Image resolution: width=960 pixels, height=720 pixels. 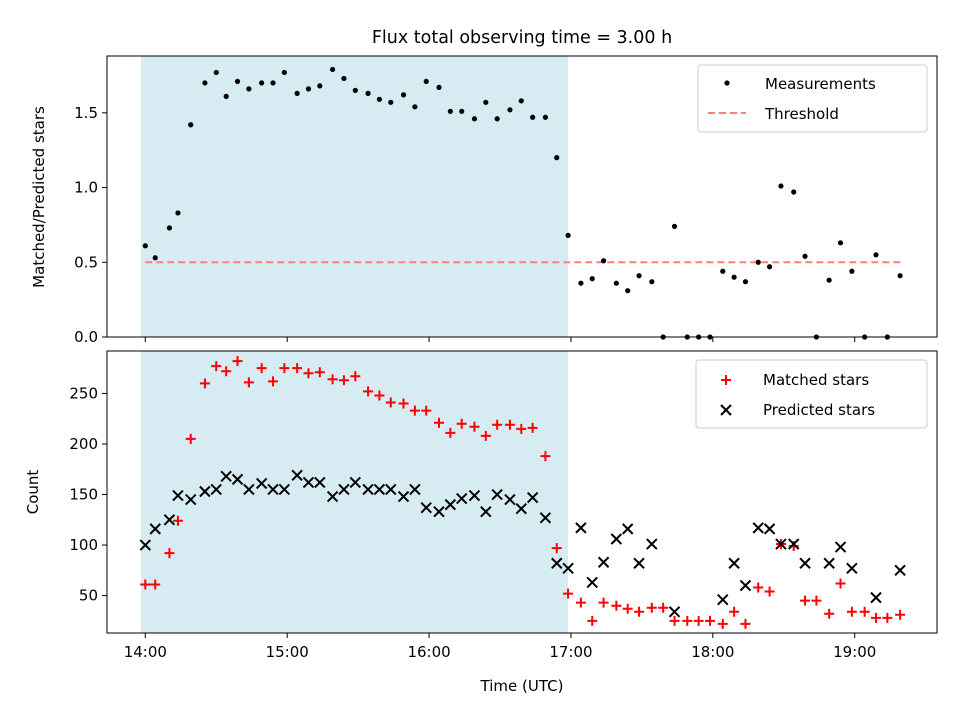 I want to click on bottom-y-tick-label: 100, so click(x=83, y=545).